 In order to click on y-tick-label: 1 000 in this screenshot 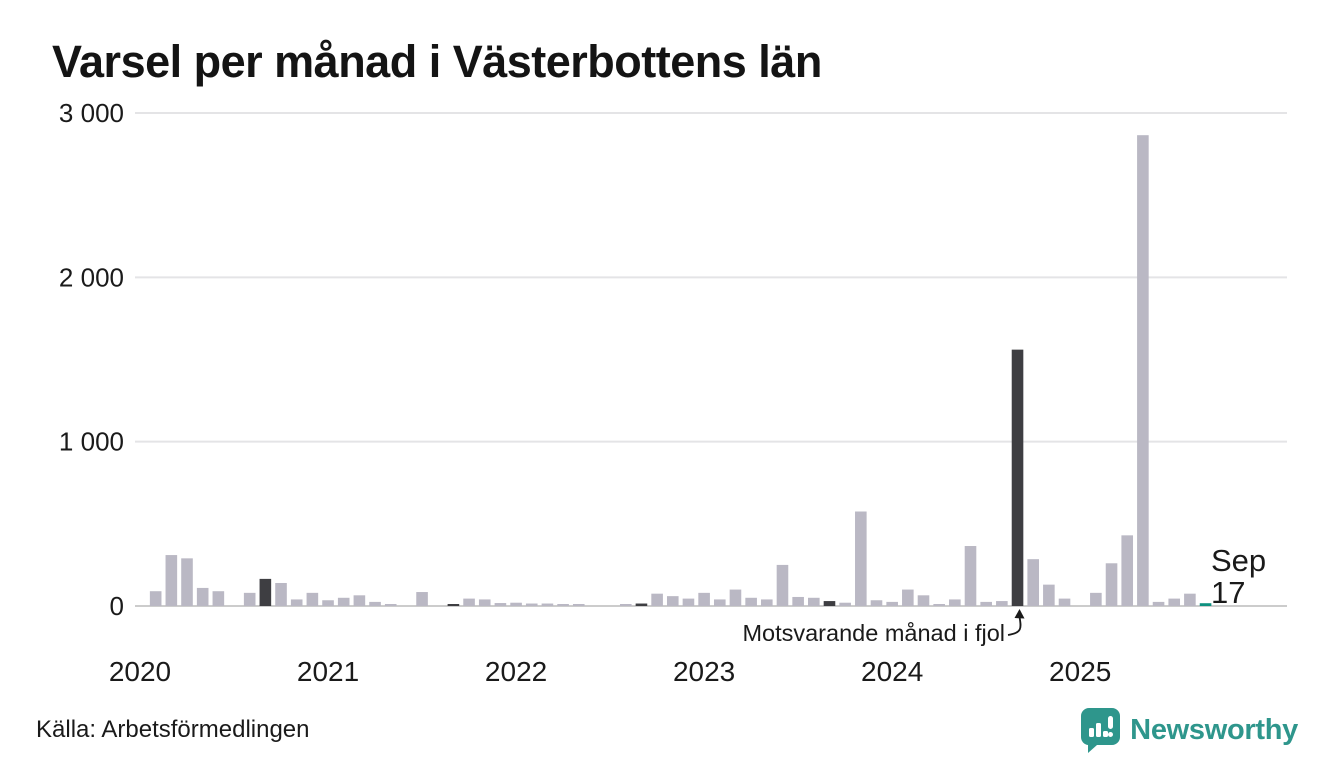, I will do `click(91, 442)`.